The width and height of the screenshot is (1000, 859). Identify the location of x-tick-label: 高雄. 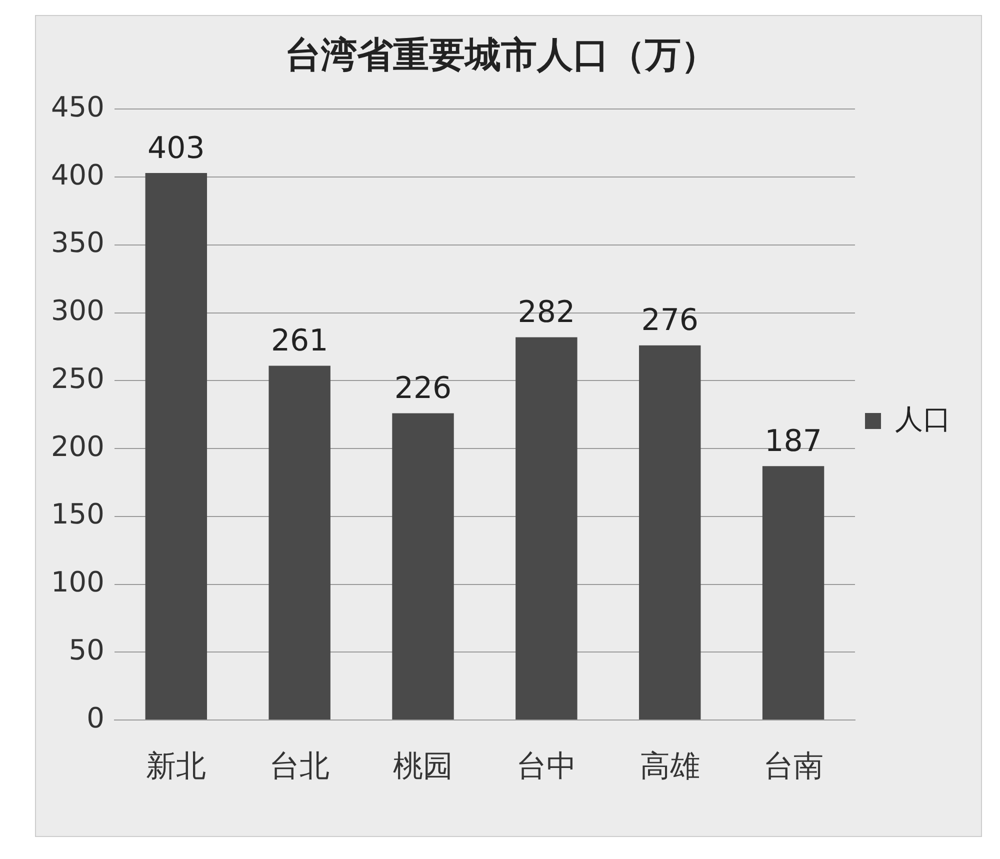
(670, 766).